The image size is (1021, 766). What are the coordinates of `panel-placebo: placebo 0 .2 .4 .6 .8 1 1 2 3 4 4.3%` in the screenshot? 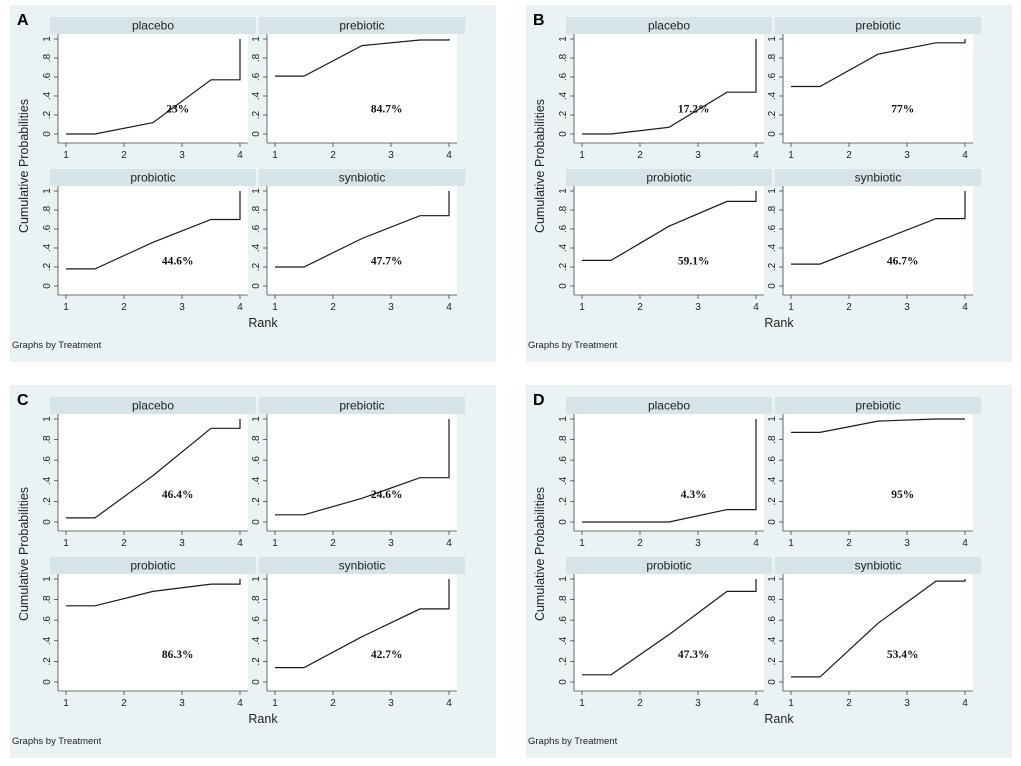 It's located at (665, 473).